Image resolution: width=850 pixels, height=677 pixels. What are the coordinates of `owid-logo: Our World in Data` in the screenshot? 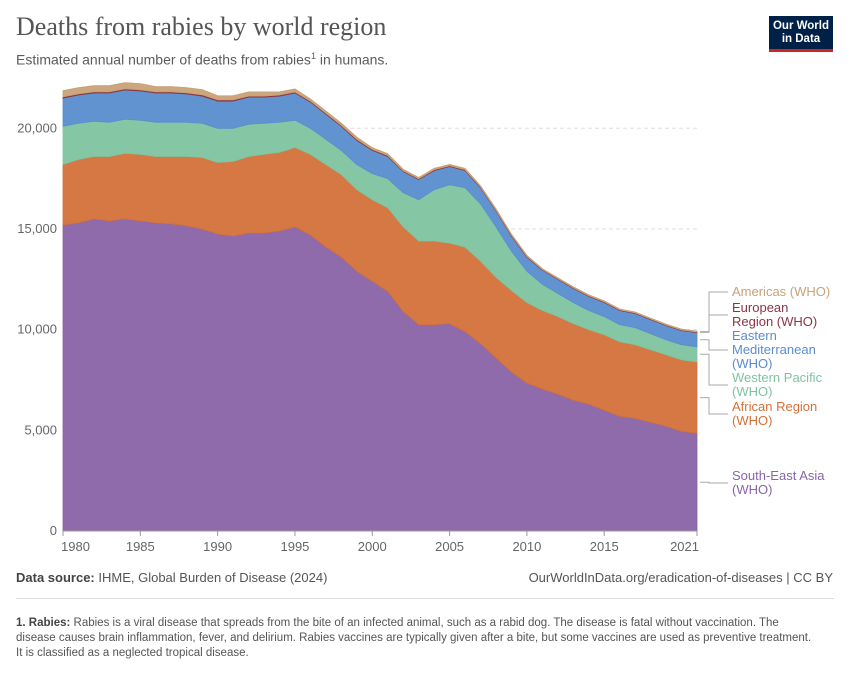 It's located at (801, 34).